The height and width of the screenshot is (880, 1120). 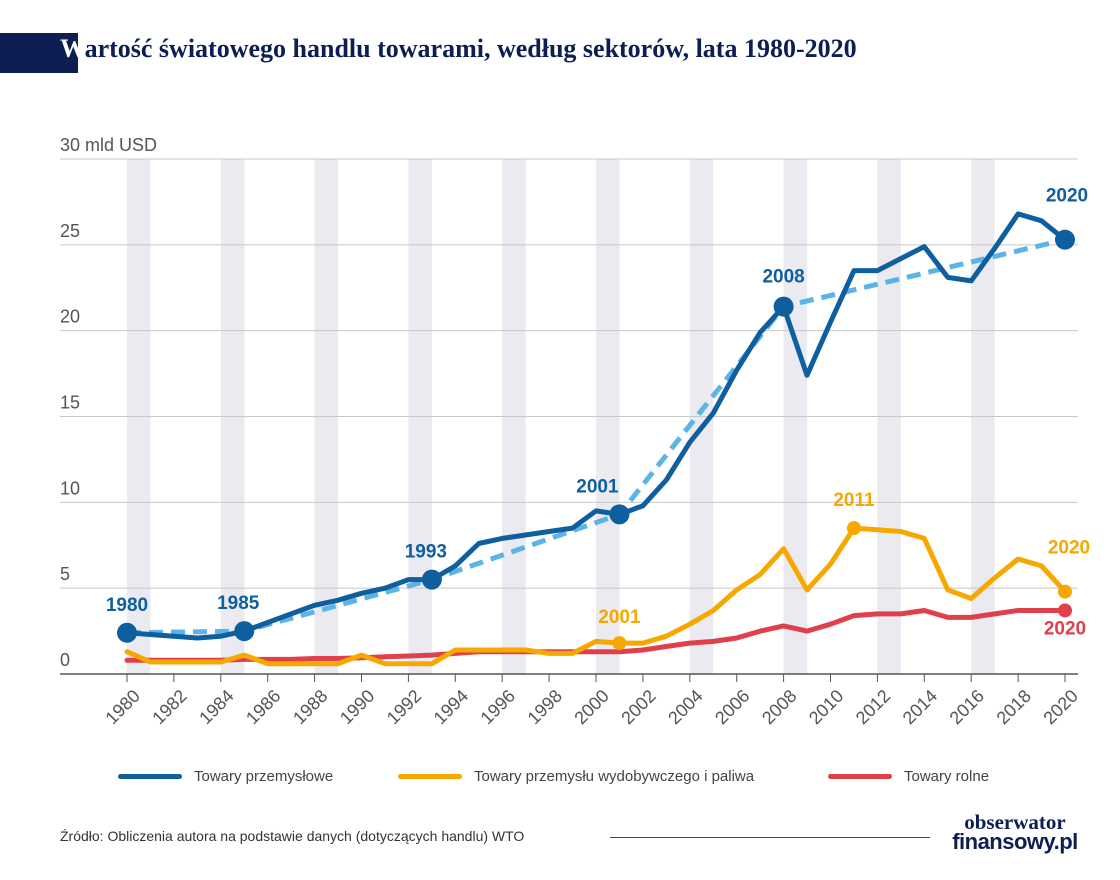 What do you see at coordinates (65, 660) in the screenshot?
I see `y-tick-label: 0` at bounding box center [65, 660].